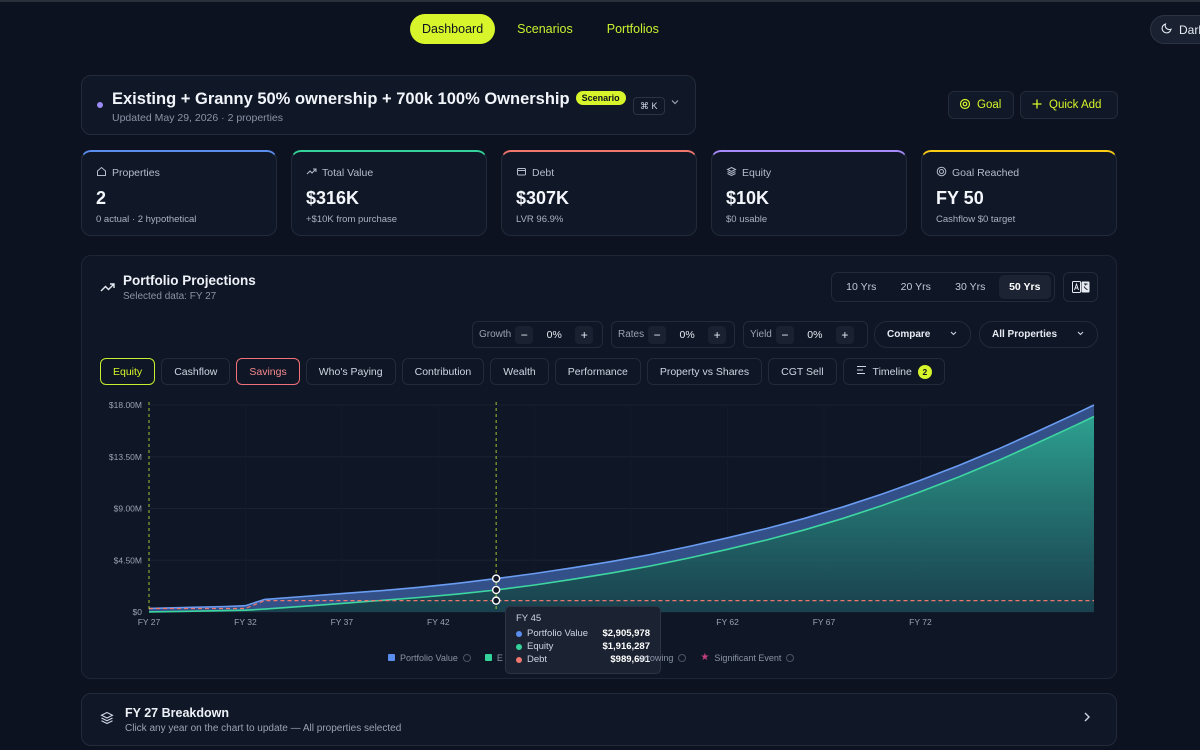  What do you see at coordinates (976, 219) in the screenshot?
I see `stat-note: Cashflow $0 target` at bounding box center [976, 219].